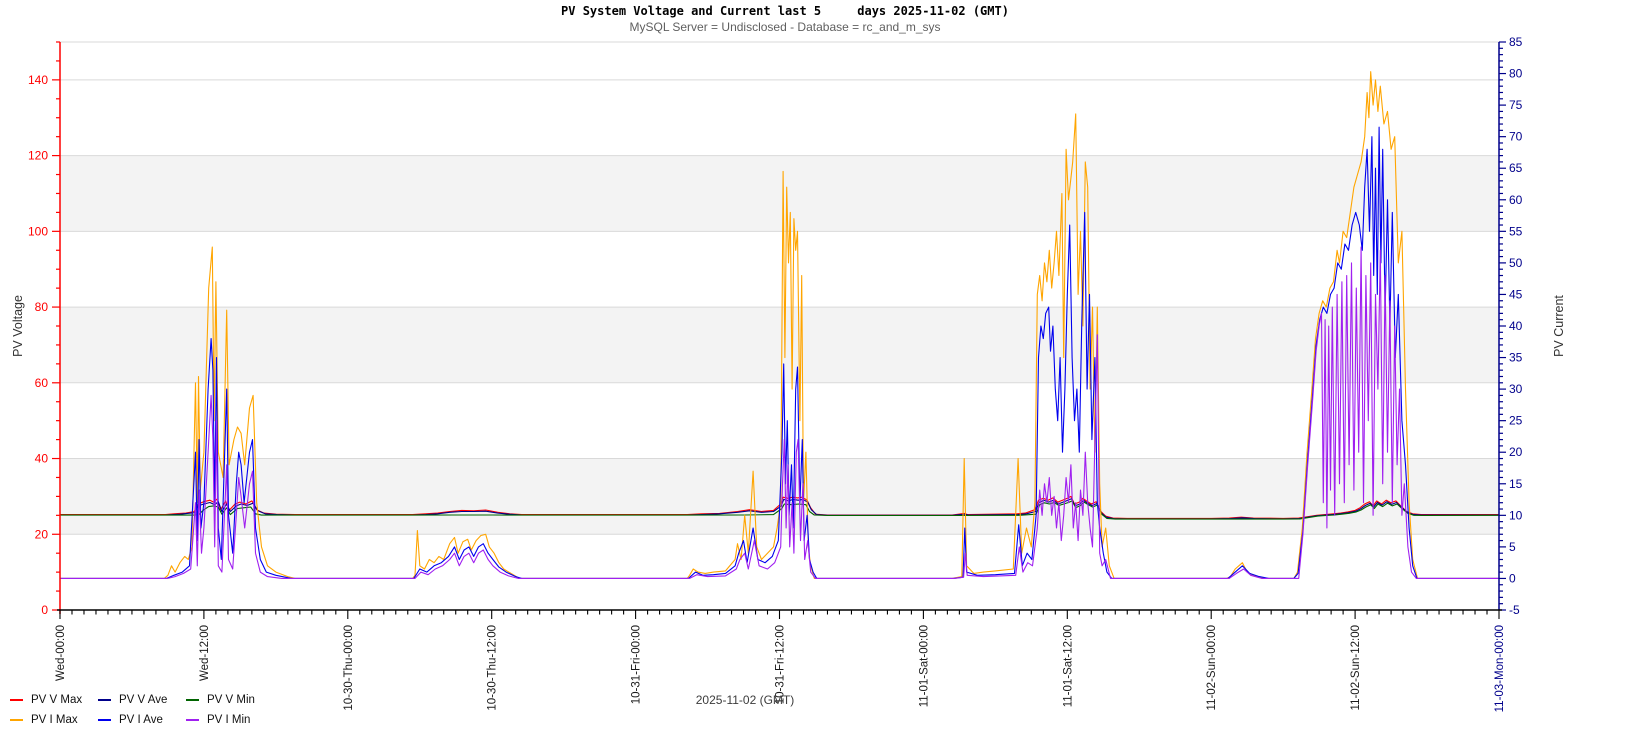 The height and width of the screenshot is (750, 1650). What do you see at coordinates (1512, 578) in the screenshot?
I see `right-axis-tick-label: 0` at bounding box center [1512, 578].